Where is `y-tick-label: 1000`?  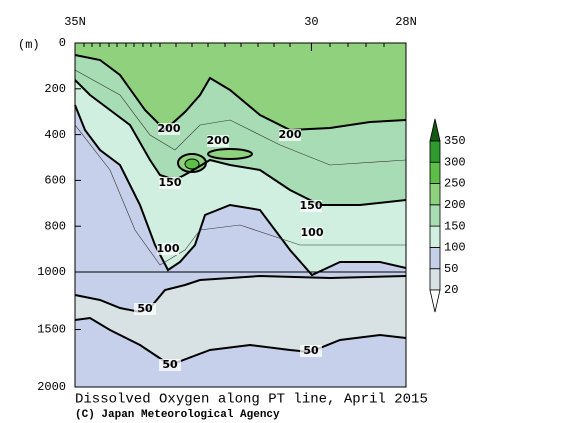 y-tick-label: 1000 is located at coordinates (51, 272).